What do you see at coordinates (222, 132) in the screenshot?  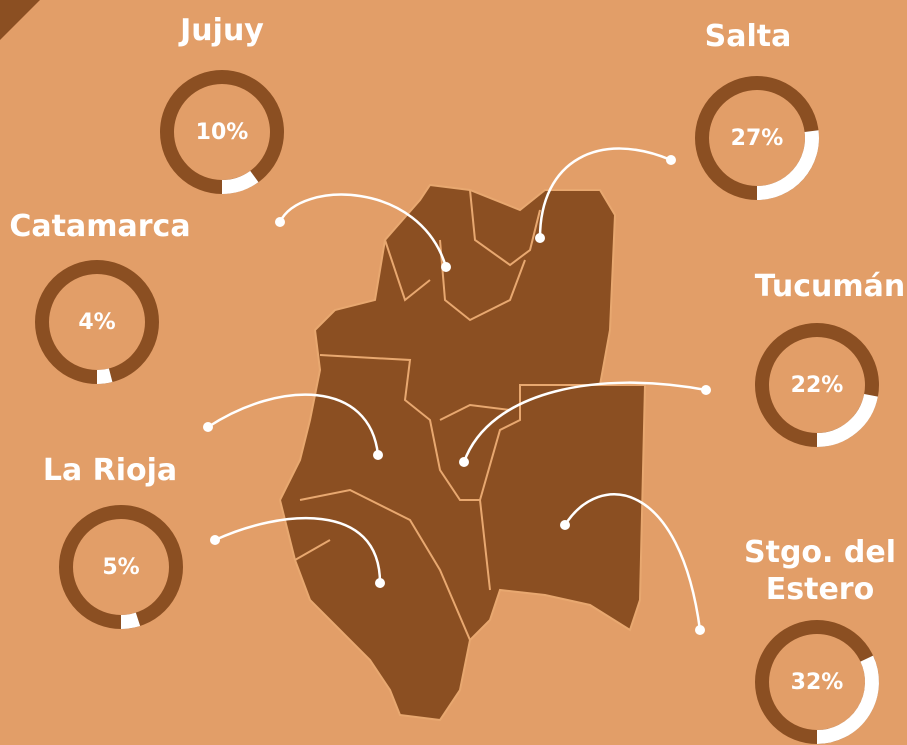 I see `donut-label: 10%` at bounding box center [222, 132].